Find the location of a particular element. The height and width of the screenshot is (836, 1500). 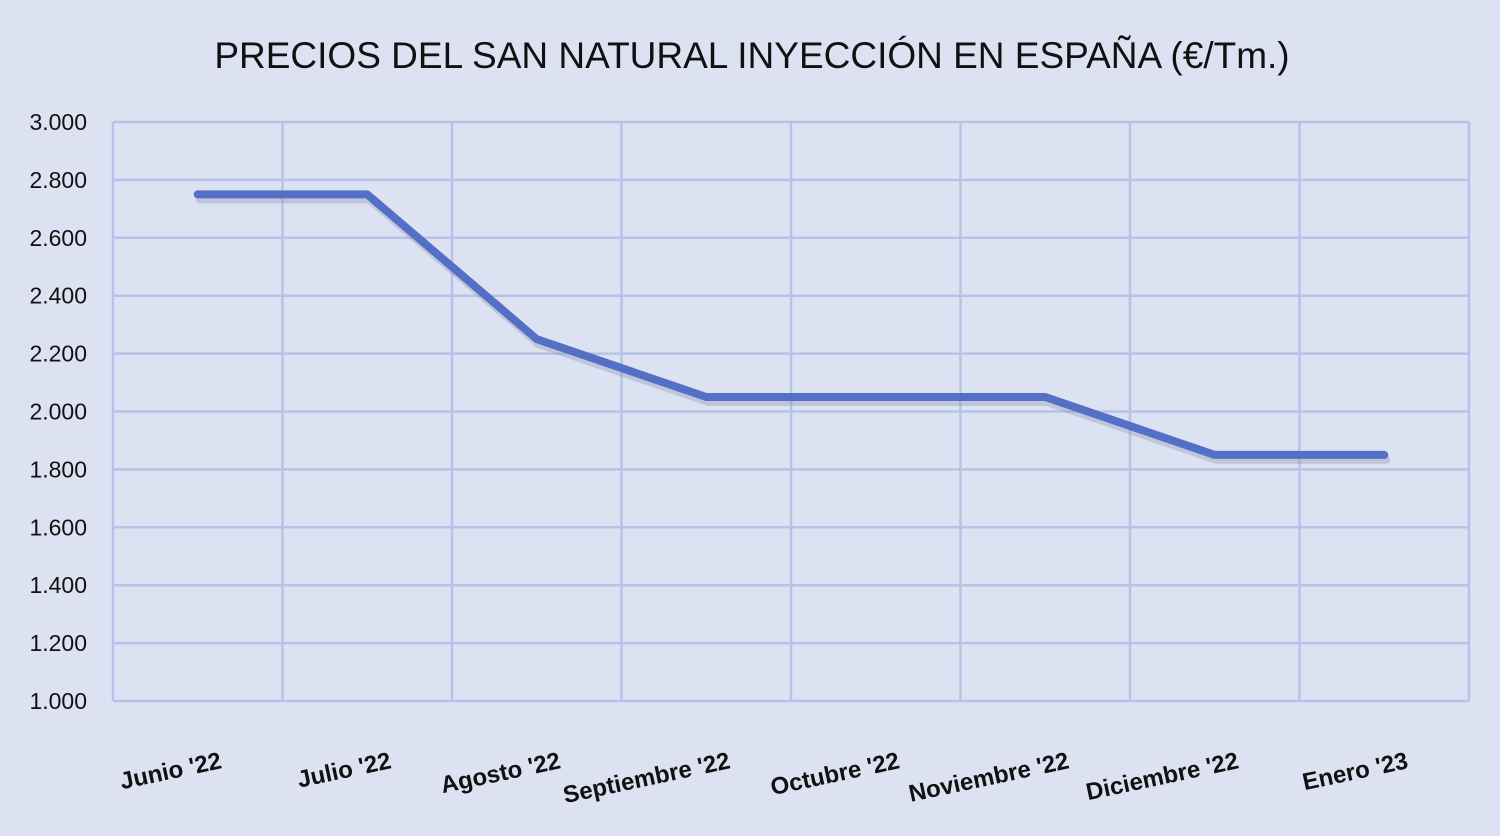

x-tick-label: Julio '22 is located at coordinates (344, 770).